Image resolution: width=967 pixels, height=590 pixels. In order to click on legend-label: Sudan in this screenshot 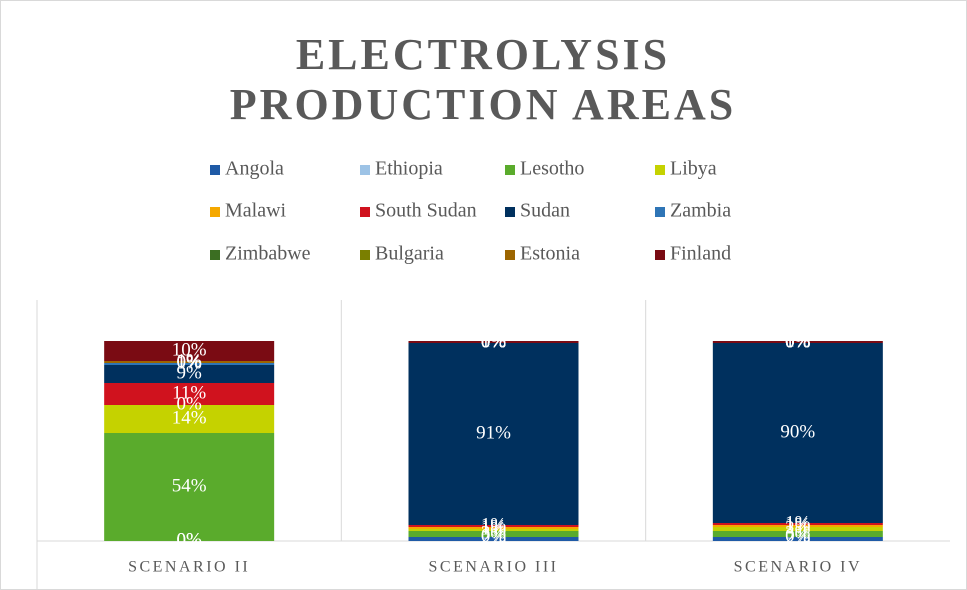, I will do `click(545, 211)`.